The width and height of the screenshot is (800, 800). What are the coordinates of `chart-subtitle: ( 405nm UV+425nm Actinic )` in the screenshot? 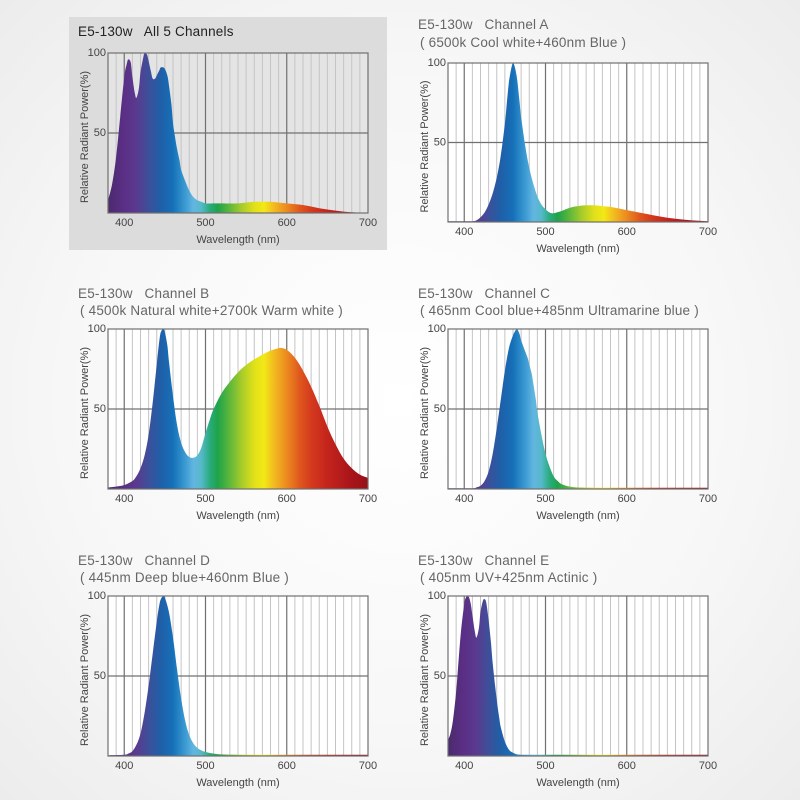 It's located at (509, 577).